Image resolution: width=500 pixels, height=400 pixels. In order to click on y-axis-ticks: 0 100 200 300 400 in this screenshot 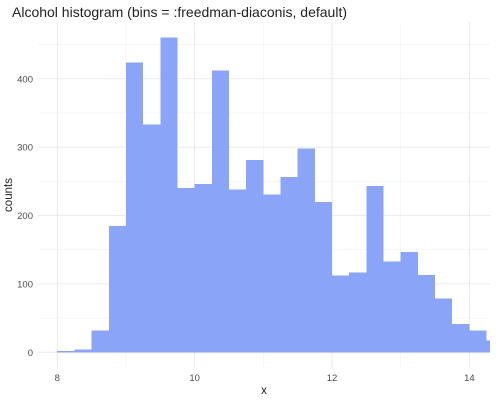, I will do `click(25, 216)`.